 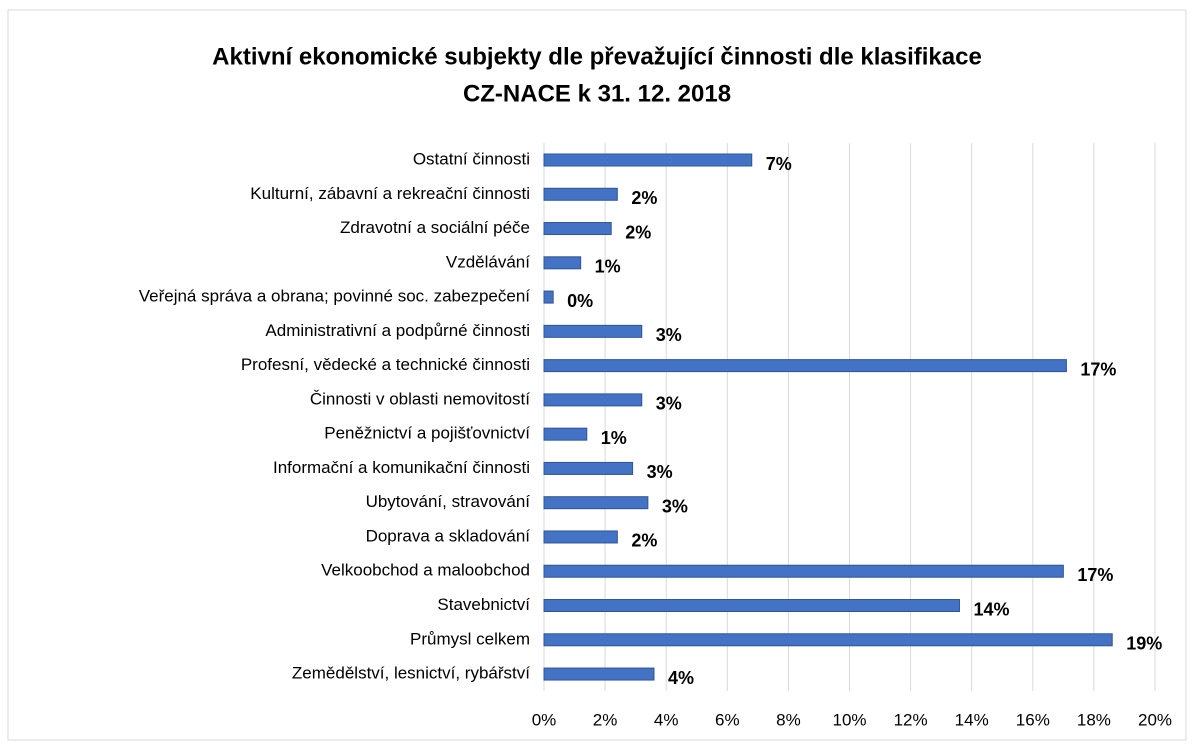 What do you see at coordinates (470, 638) in the screenshot?
I see `y-tick-label: Průmysl celkem` at bounding box center [470, 638].